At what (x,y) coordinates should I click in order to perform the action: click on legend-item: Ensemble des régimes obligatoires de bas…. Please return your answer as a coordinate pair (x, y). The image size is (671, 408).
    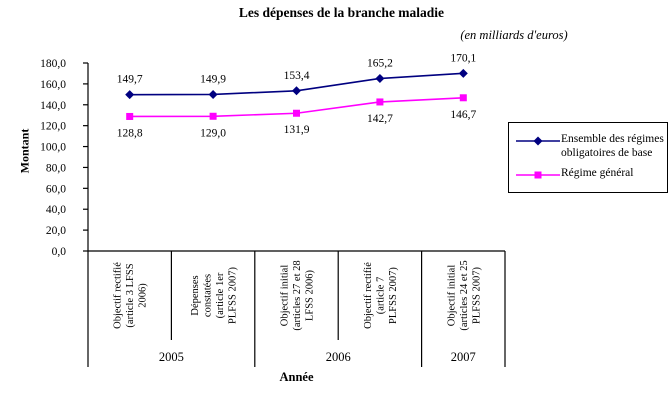
    Looking at the image, I should click on (590, 147).